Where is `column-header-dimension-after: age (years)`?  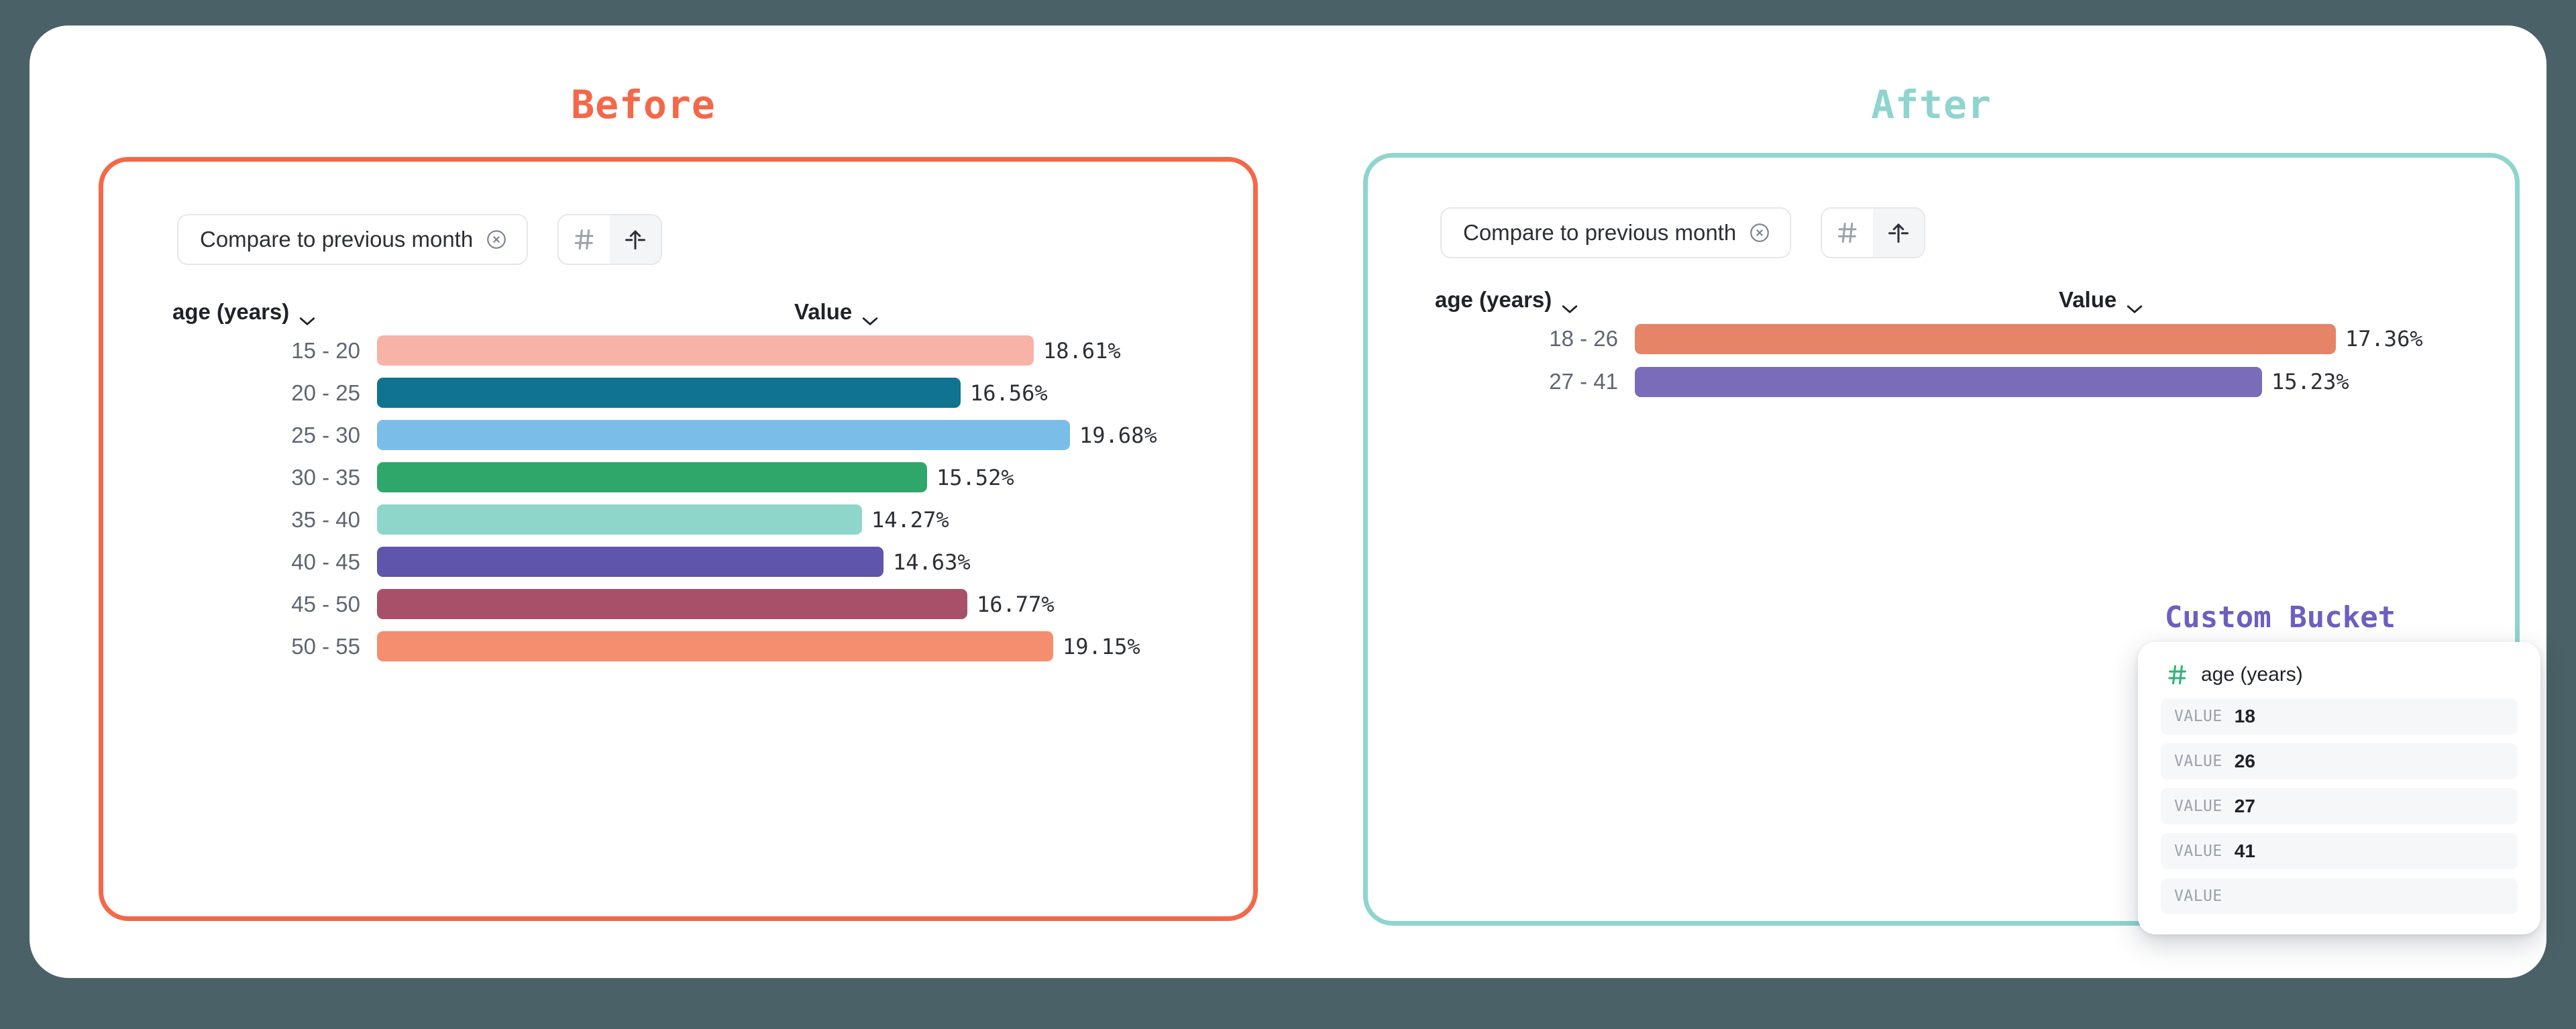 column-header-dimension-after: age (years) is located at coordinates (1506, 300).